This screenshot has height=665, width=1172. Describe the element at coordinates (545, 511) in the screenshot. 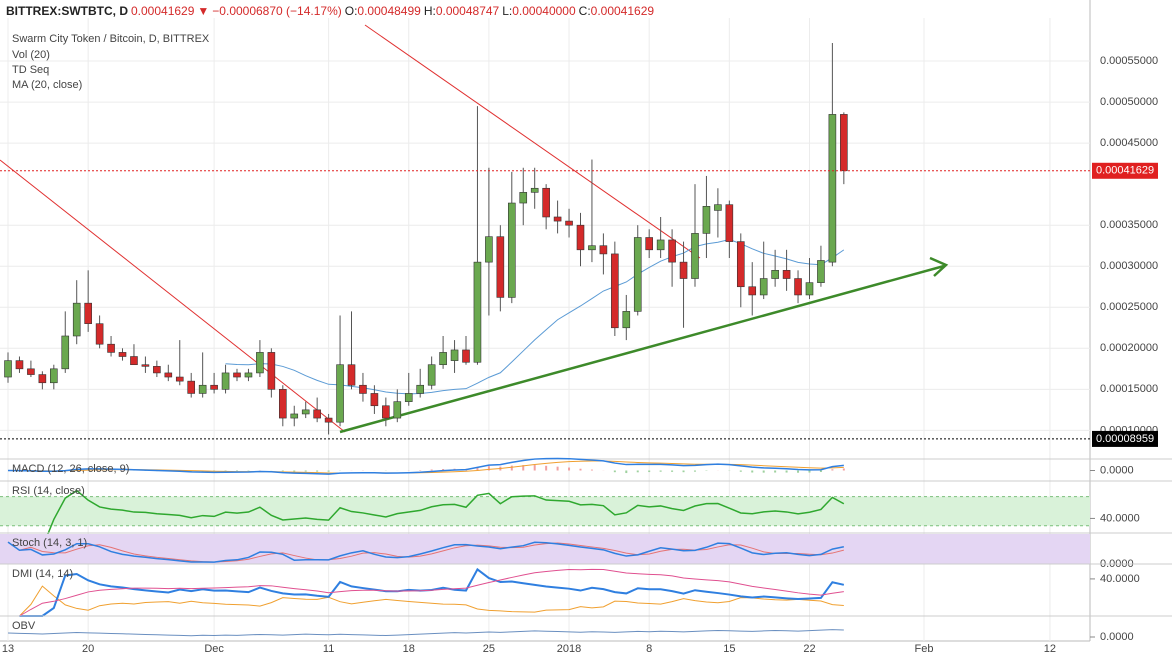

I see `rsi-band` at that location.